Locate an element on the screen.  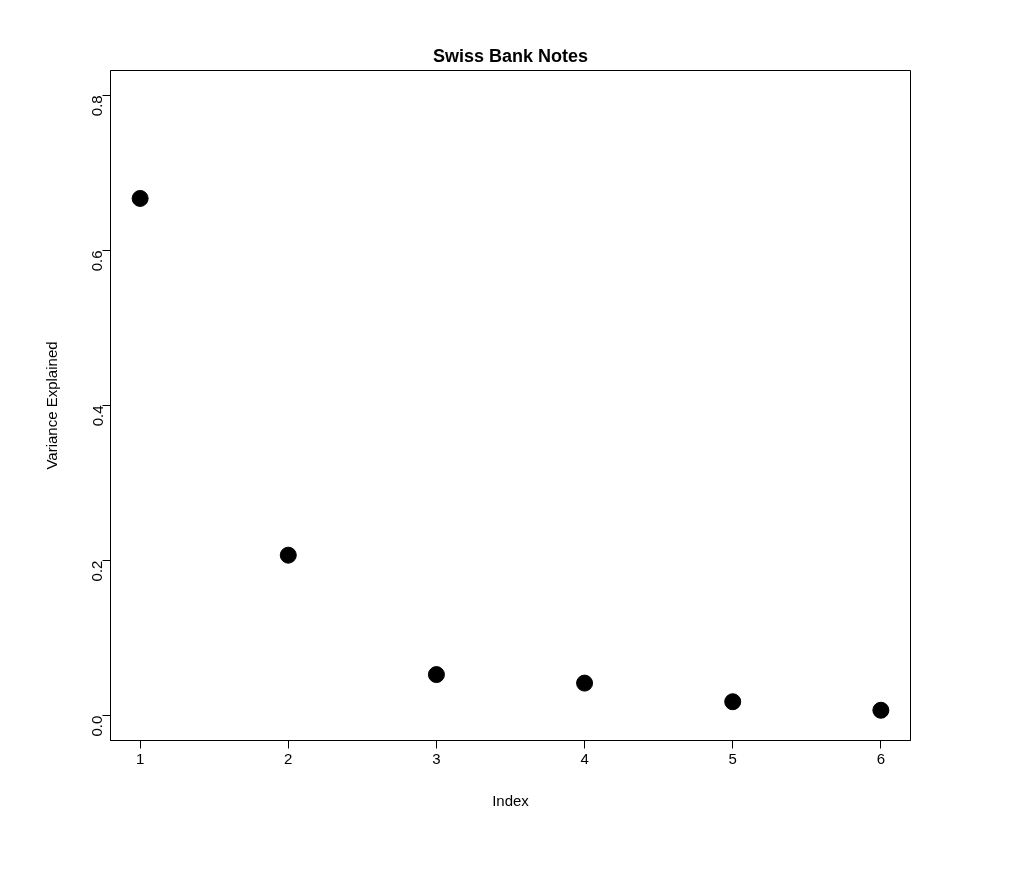
y-tick-label: 0.2 is located at coordinates (97, 571).